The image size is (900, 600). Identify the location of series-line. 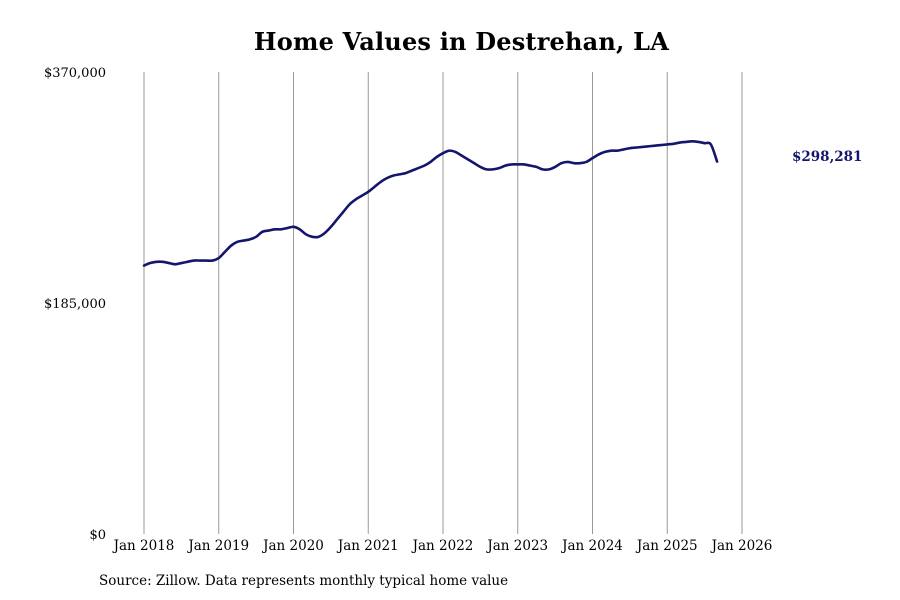
(430, 203).